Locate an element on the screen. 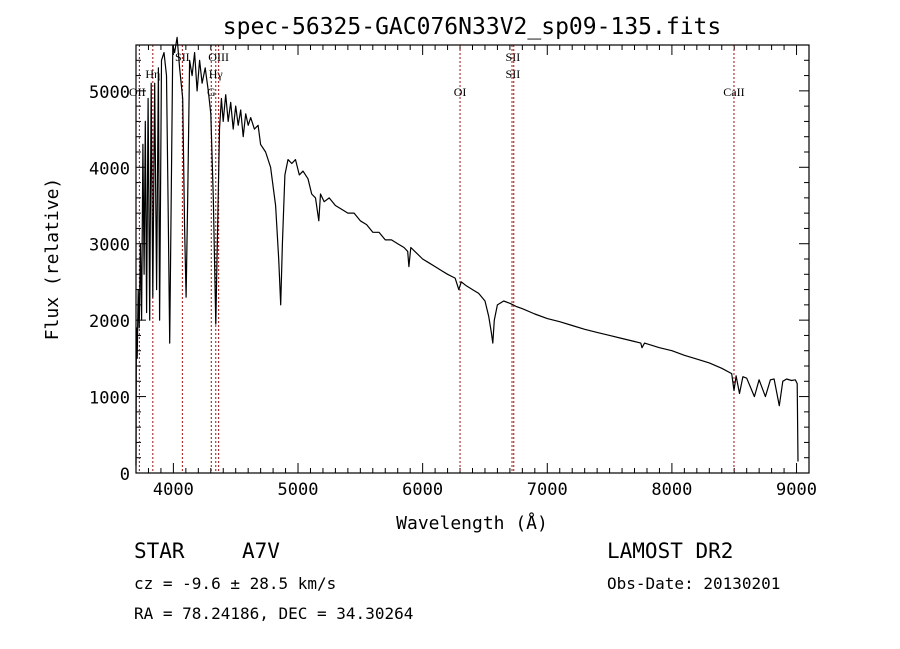 The width and height of the screenshot is (900, 649). x-tick-label: 7000 is located at coordinates (547, 490).